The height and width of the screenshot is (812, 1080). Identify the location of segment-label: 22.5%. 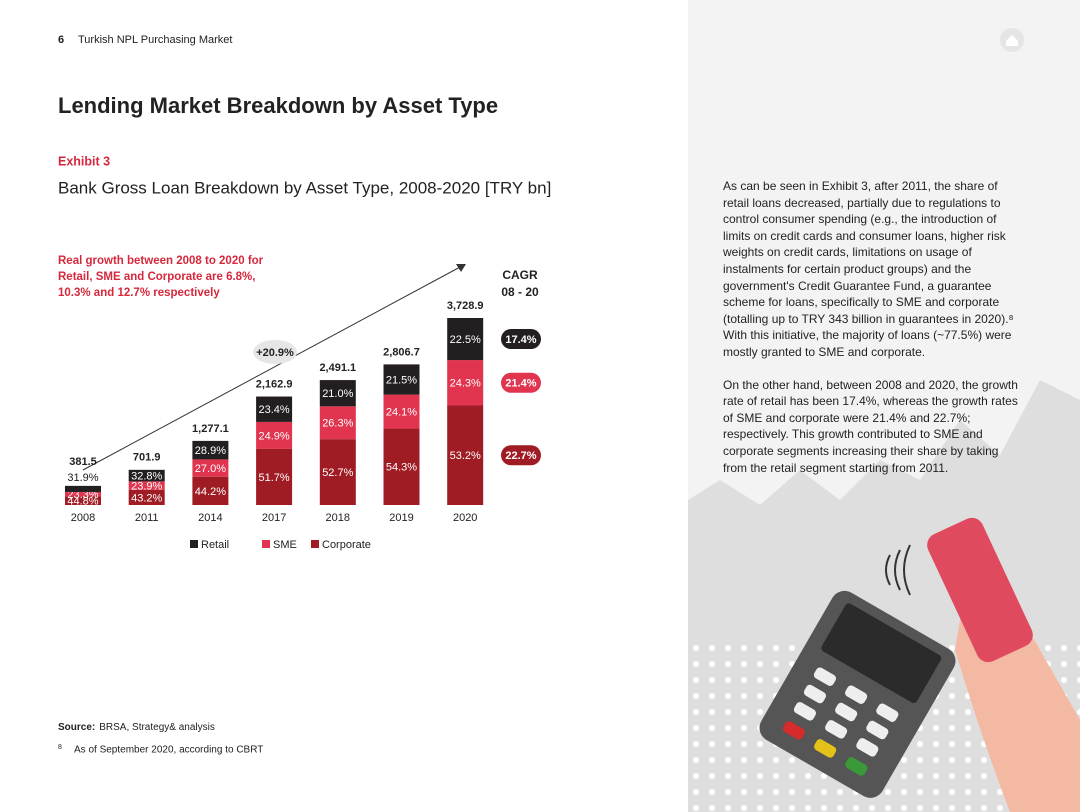
(465, 340).